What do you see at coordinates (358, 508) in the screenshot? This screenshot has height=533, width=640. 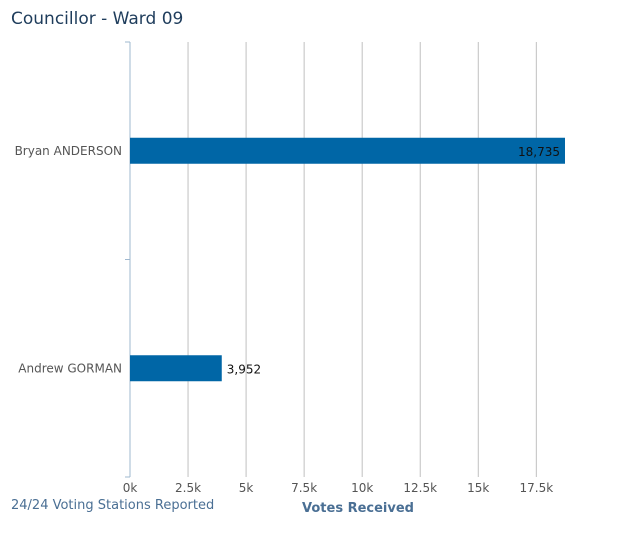 I see `x-axis-title: Votes Received` at bounding box center [358, 508].